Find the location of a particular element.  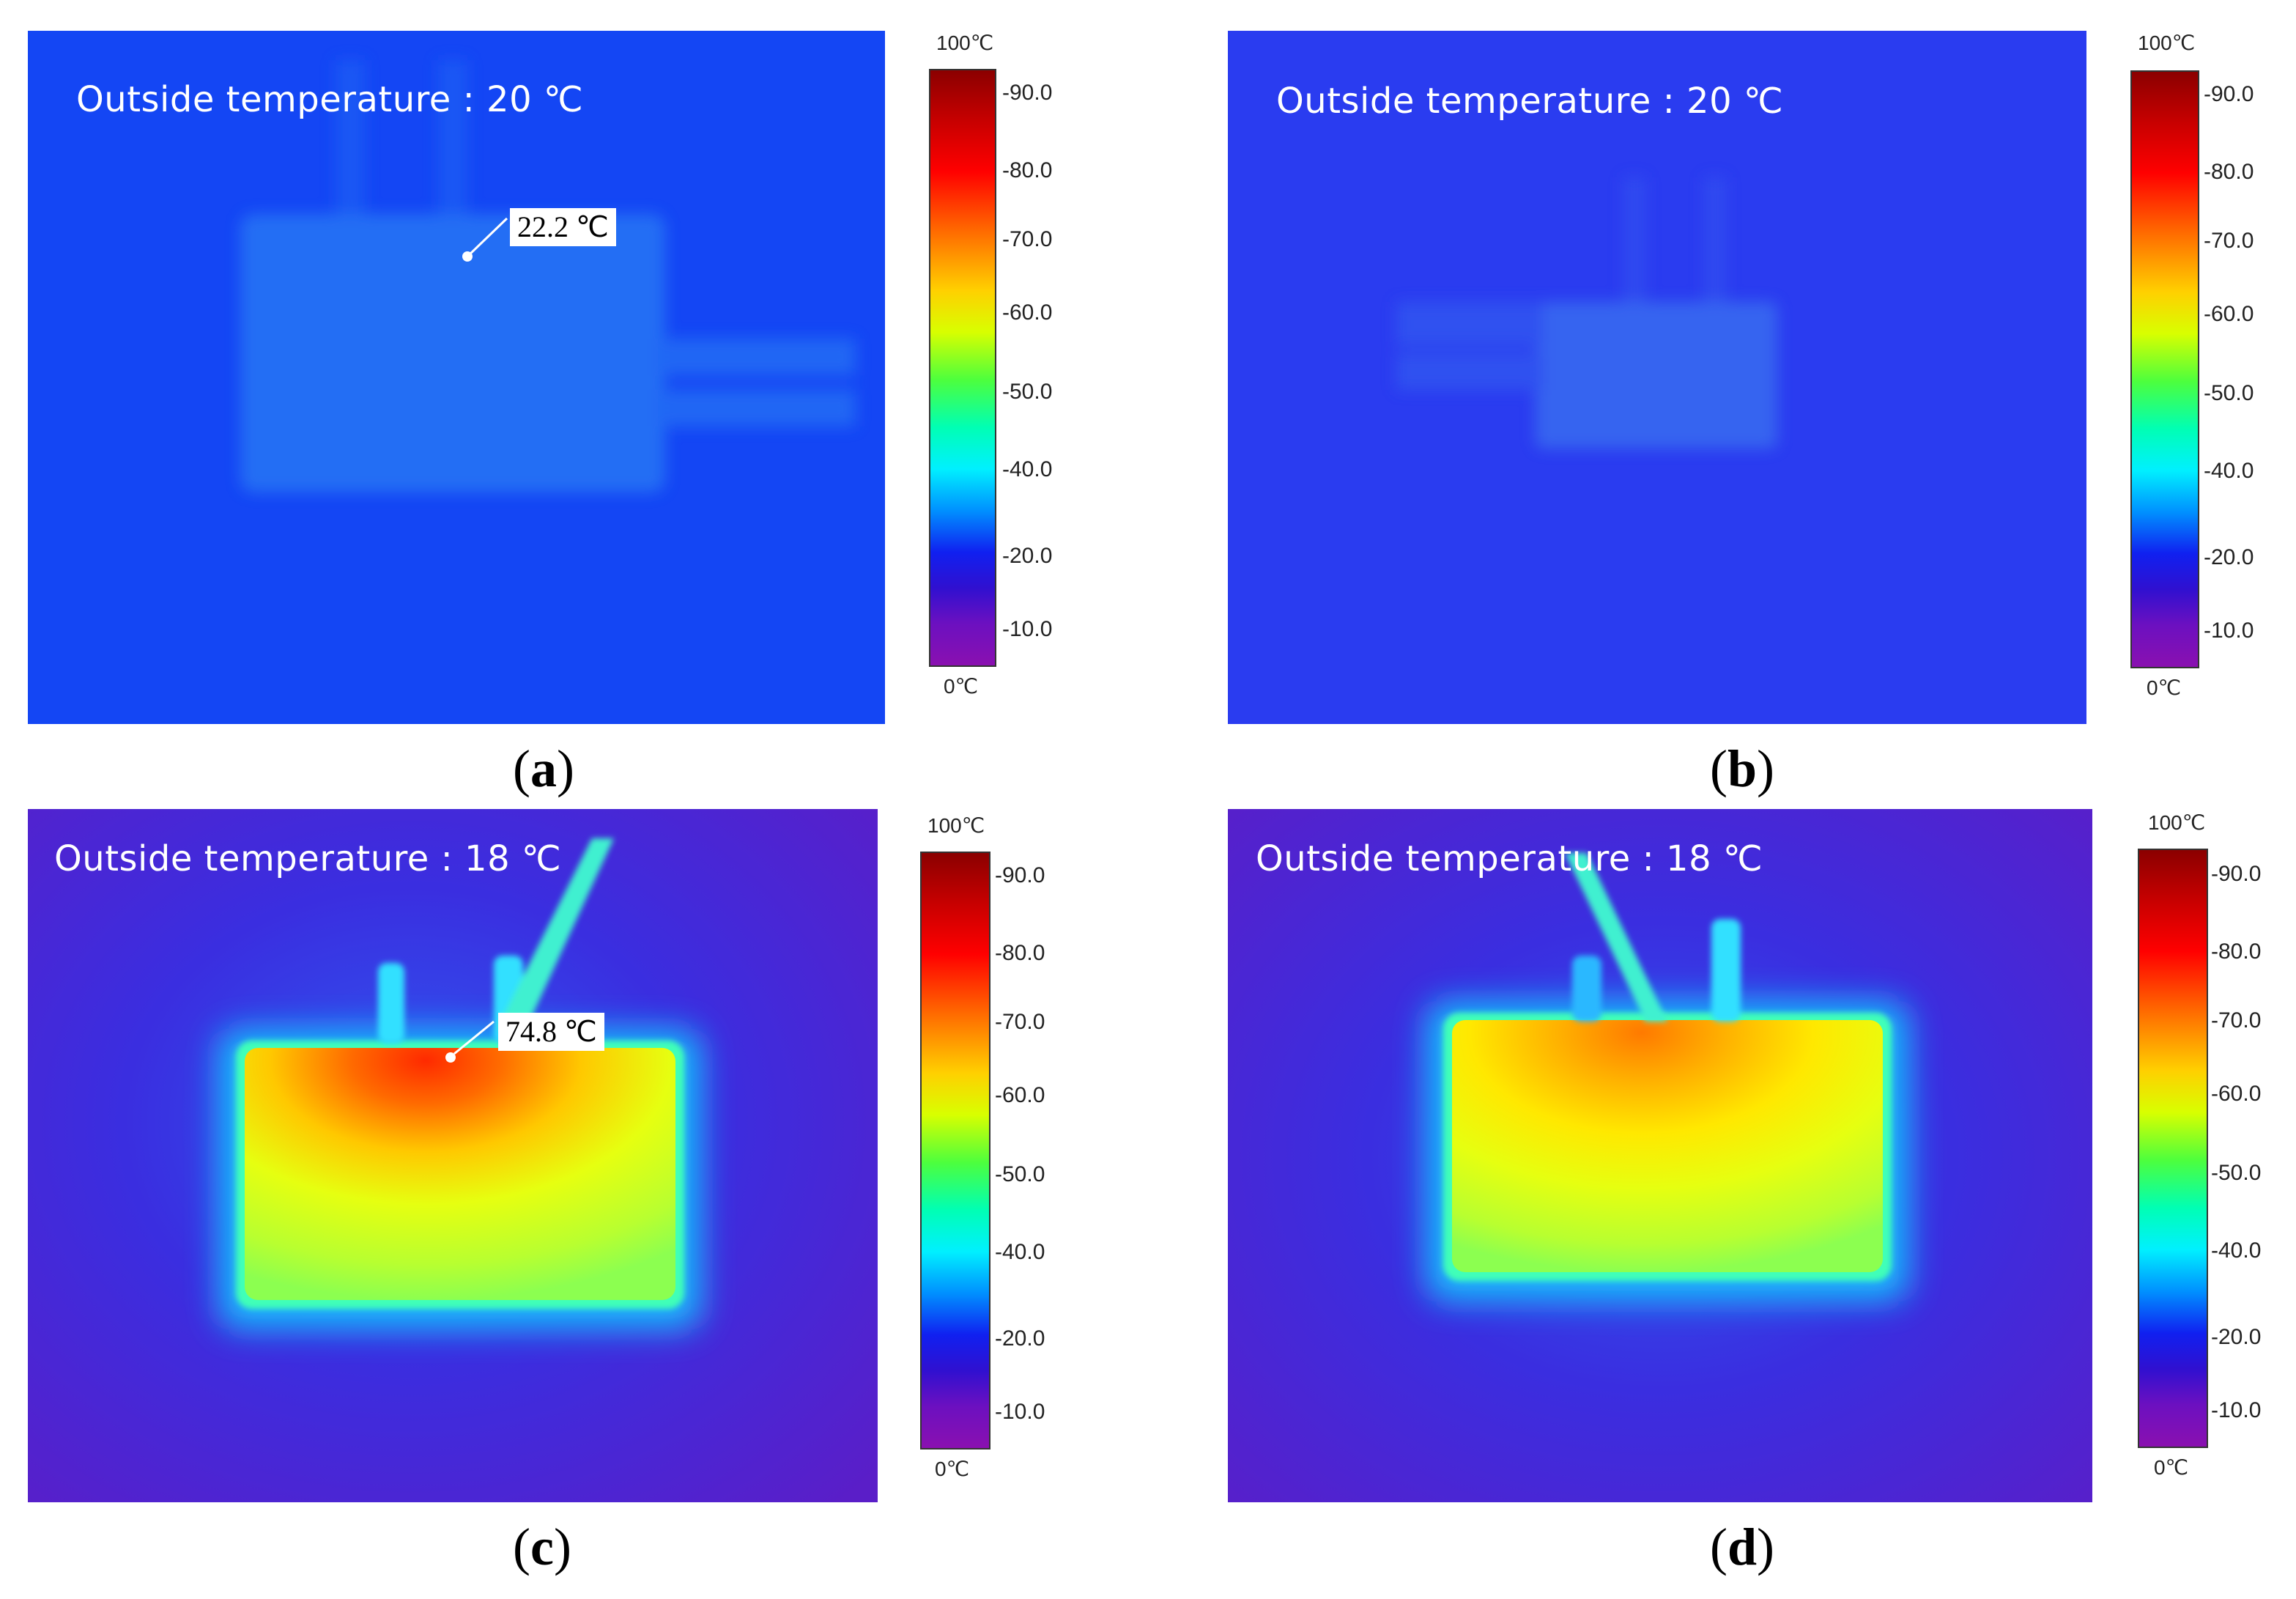

caption-b: (b) is located at coordinates (1742, 768).